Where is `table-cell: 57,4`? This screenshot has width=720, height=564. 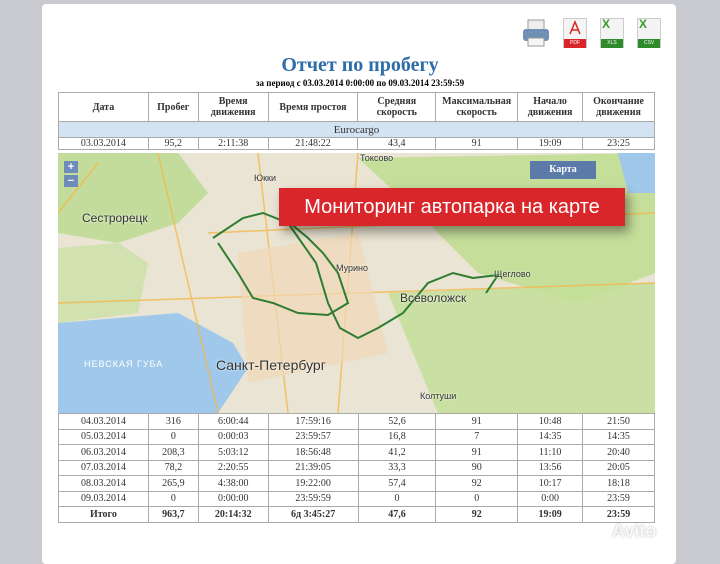 table-cell: 57,4 is located at coordinates (397, 483).